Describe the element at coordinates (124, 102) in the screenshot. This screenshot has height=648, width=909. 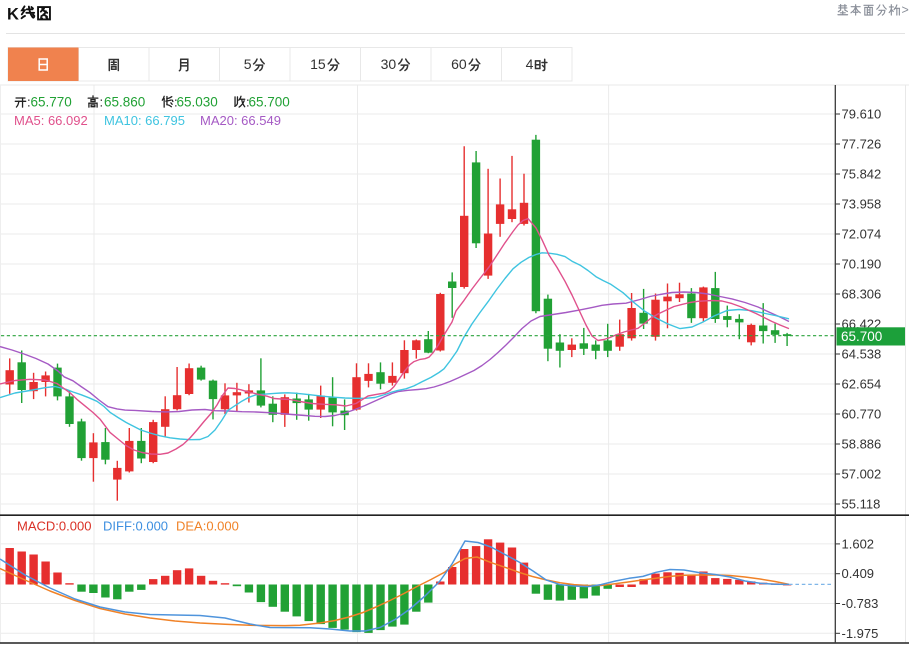
I see `svg-text: 65.860` at that location.